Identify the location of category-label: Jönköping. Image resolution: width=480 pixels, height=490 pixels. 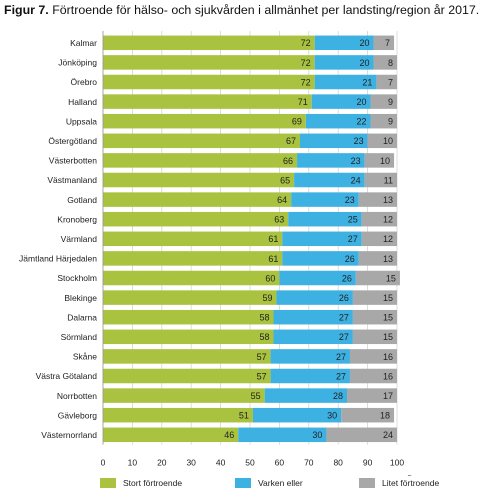
(77, 63).